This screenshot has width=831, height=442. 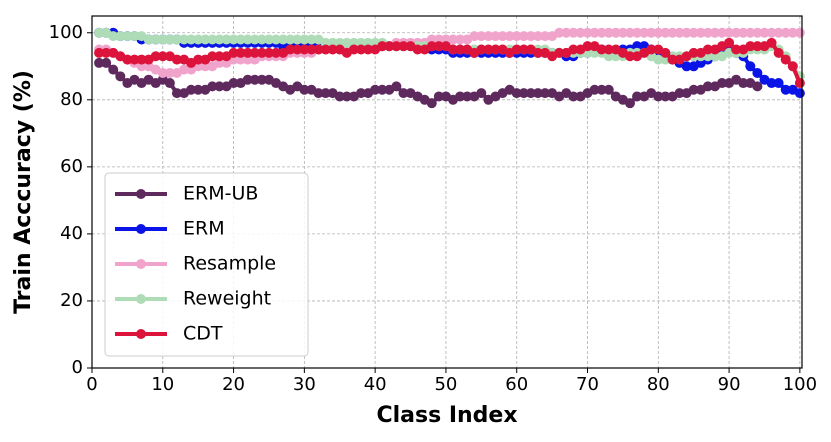 What do you see at coordinates (66, 32) in the screenshot?
I see `y-tick-label: 100` at bounding box center [66, 32].